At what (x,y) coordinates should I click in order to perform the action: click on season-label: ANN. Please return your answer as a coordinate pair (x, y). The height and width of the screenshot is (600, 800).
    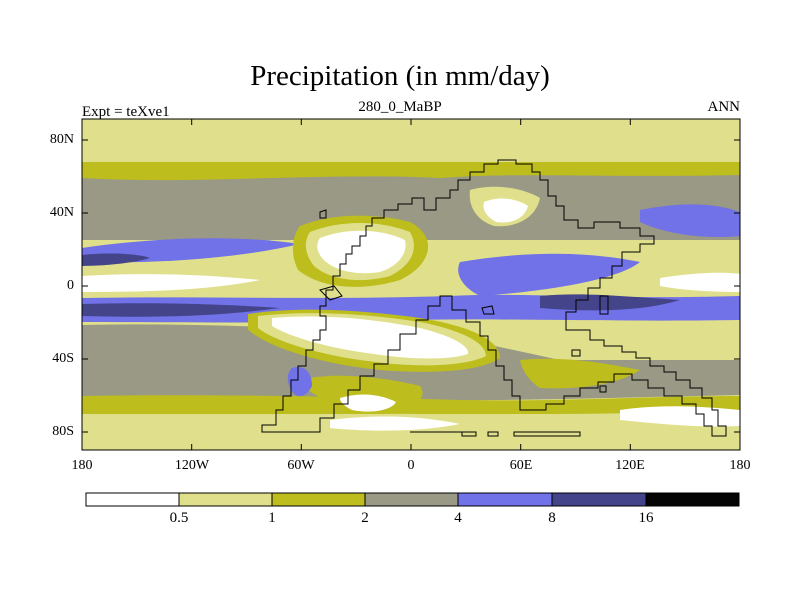
    Looking at the image, I should click on (724, 107).